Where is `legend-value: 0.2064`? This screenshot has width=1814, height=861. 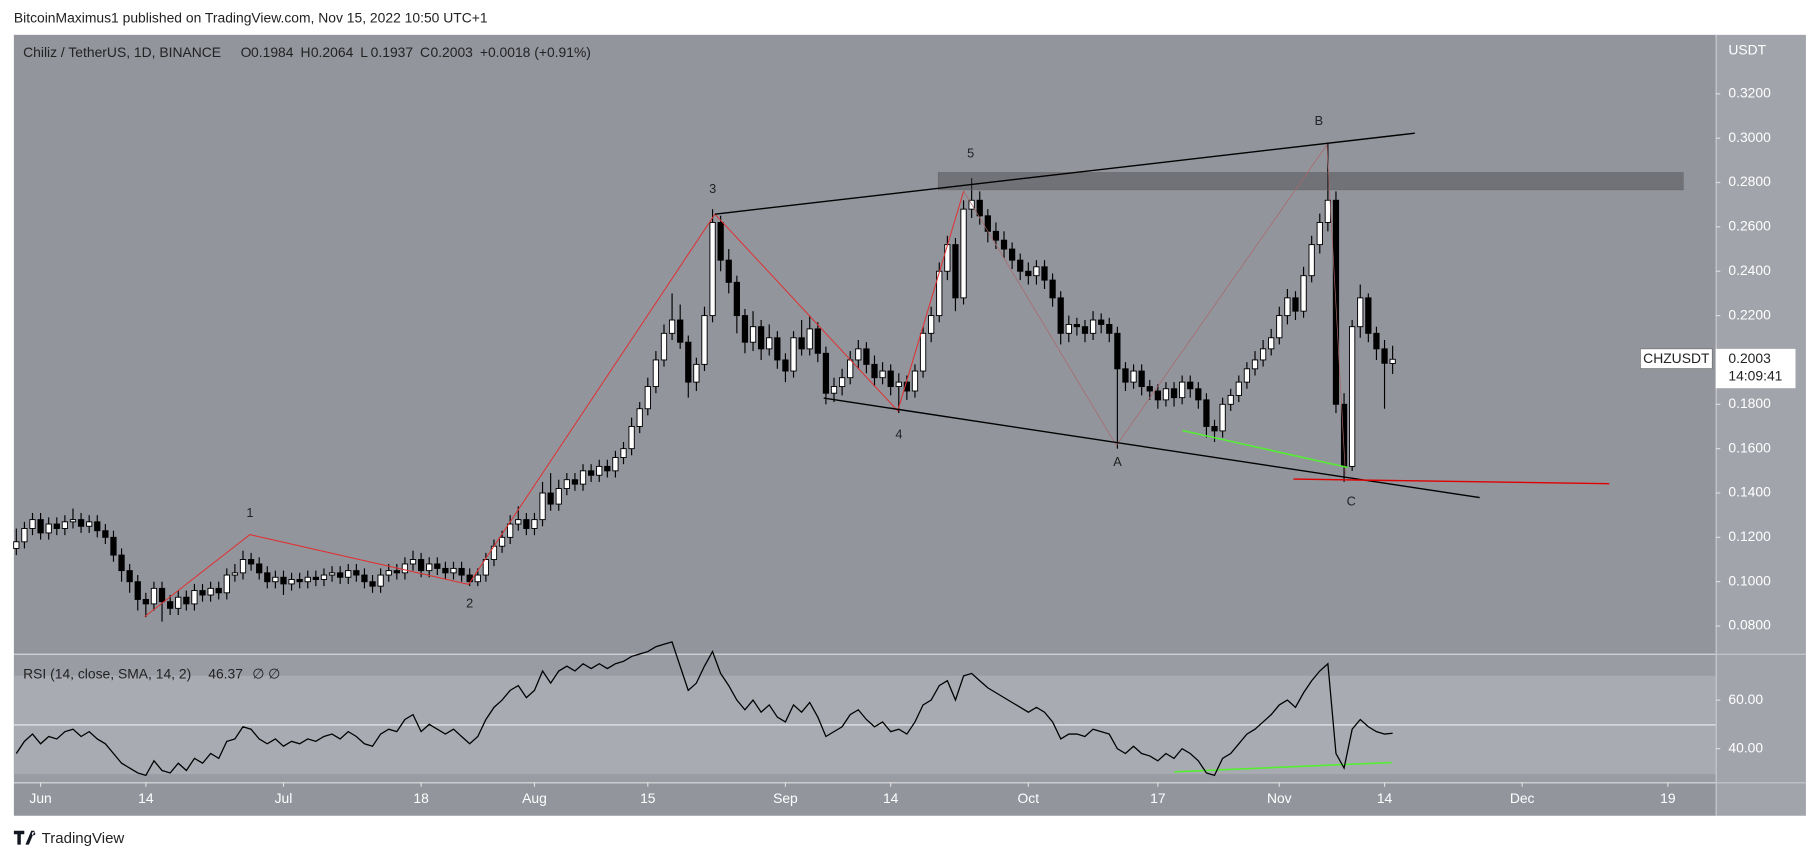 legend-value: 0.2064 is located at coordinates (332, 52).